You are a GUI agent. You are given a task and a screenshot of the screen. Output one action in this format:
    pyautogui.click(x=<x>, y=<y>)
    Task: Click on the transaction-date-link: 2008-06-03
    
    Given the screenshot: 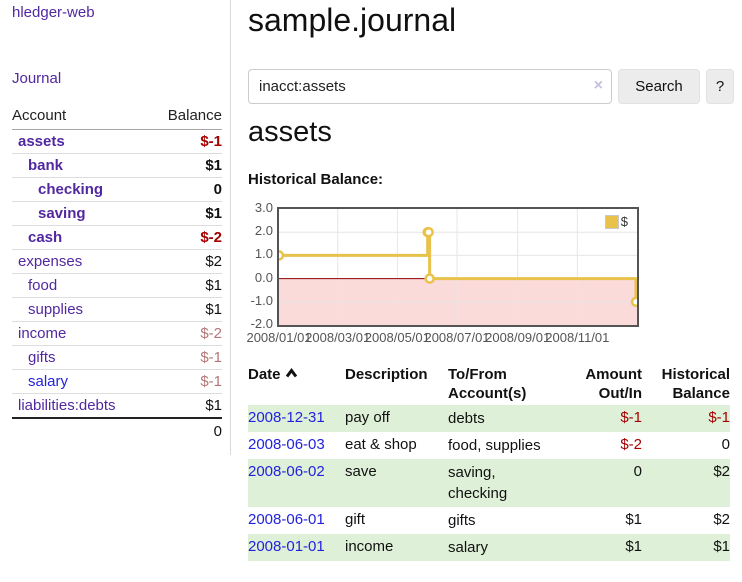 What is the action you would take?
    pyautogui.click(x=286, y=444)
    